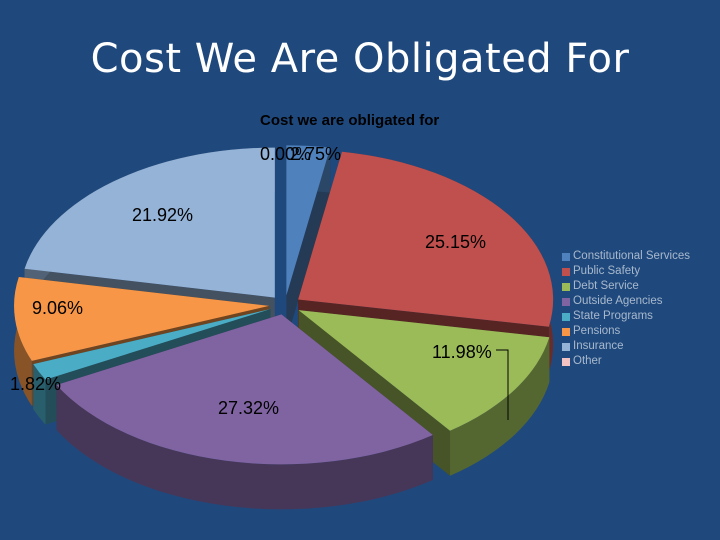 This screenshot has width=720, height=540. I want to click on legend-item: Outside Agencies, so click(626, 301).